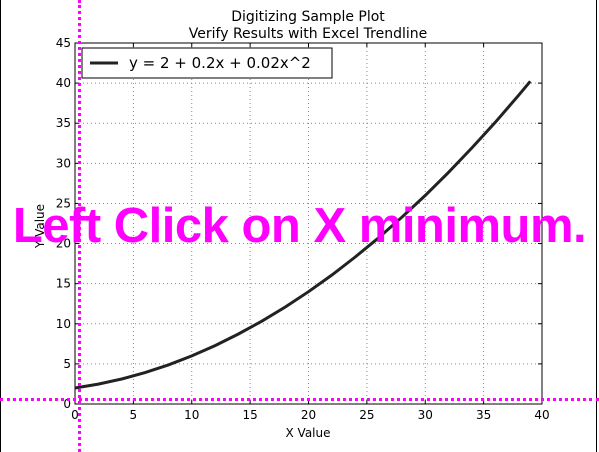 The width and height of the screenshot is (599, 452). Describe the element at coordinates (63, 43) in the screenshot. I see `y-tick-label: 45` at that location.